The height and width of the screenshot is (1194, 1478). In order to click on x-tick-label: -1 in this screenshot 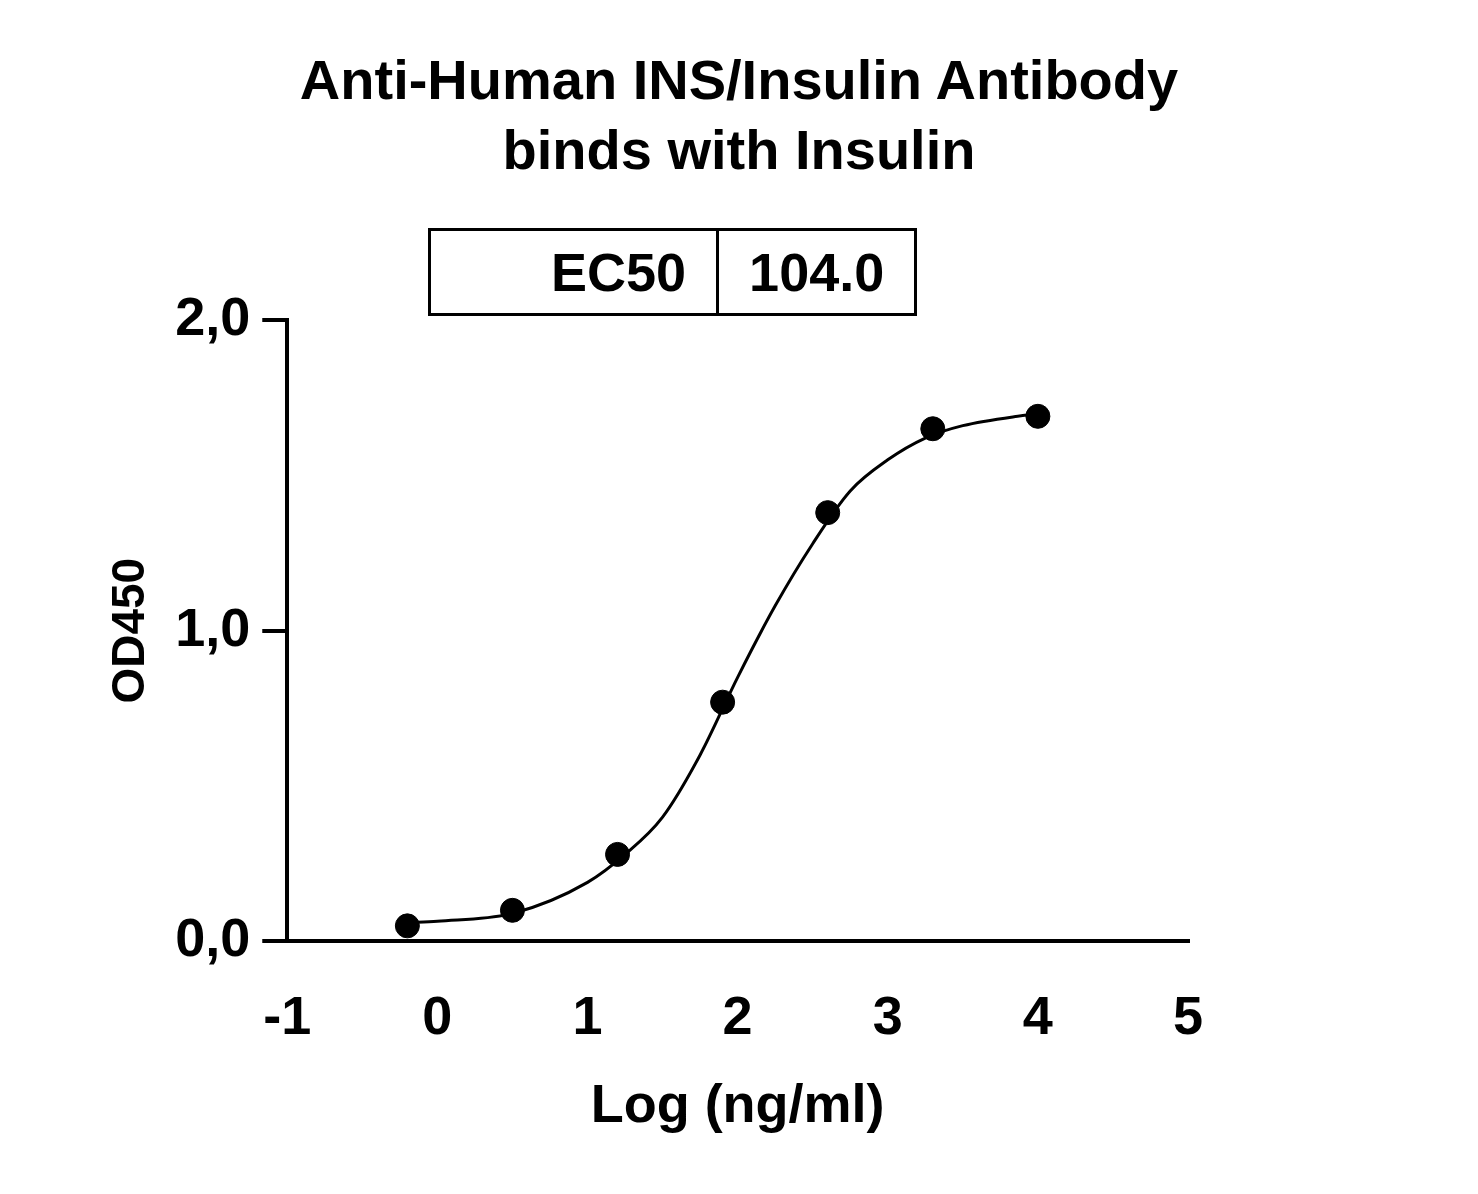, I will do `click(287, 1014)`.